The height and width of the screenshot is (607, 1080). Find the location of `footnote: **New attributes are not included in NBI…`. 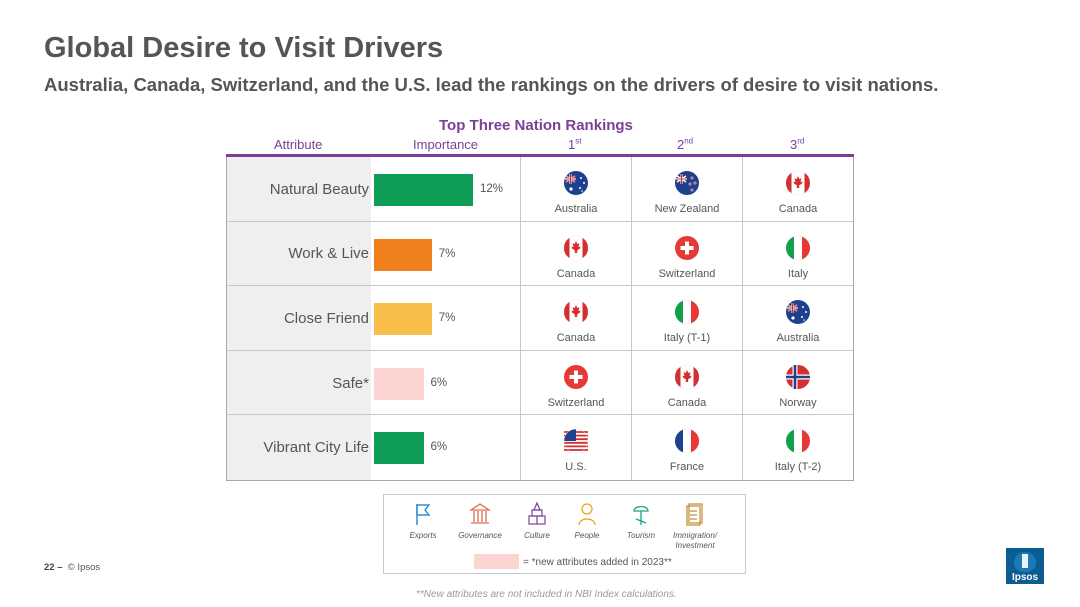

footnote: **New attributes are not included in NBI… is located at coordinates (546, 594).